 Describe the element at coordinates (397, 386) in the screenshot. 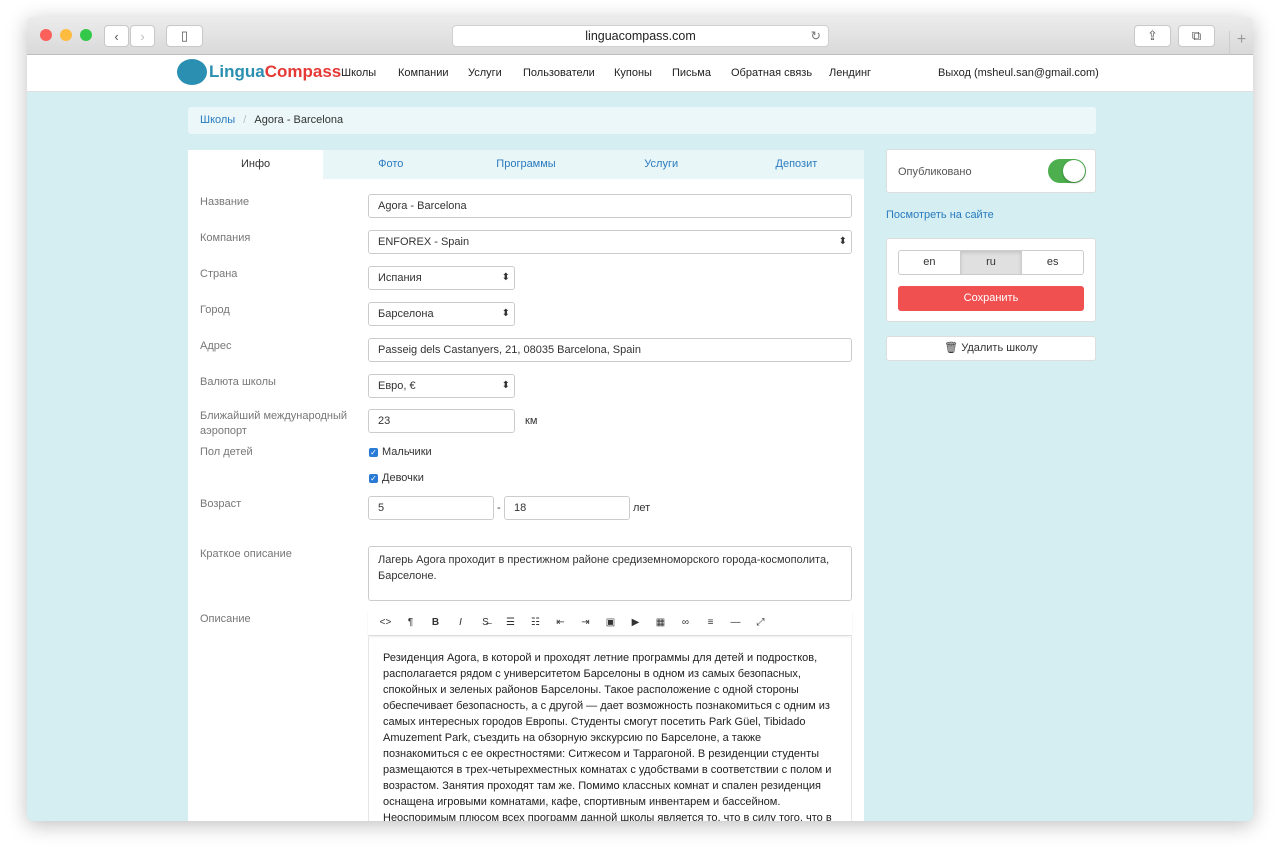

I see `currency-value: Евро, €` at that location.